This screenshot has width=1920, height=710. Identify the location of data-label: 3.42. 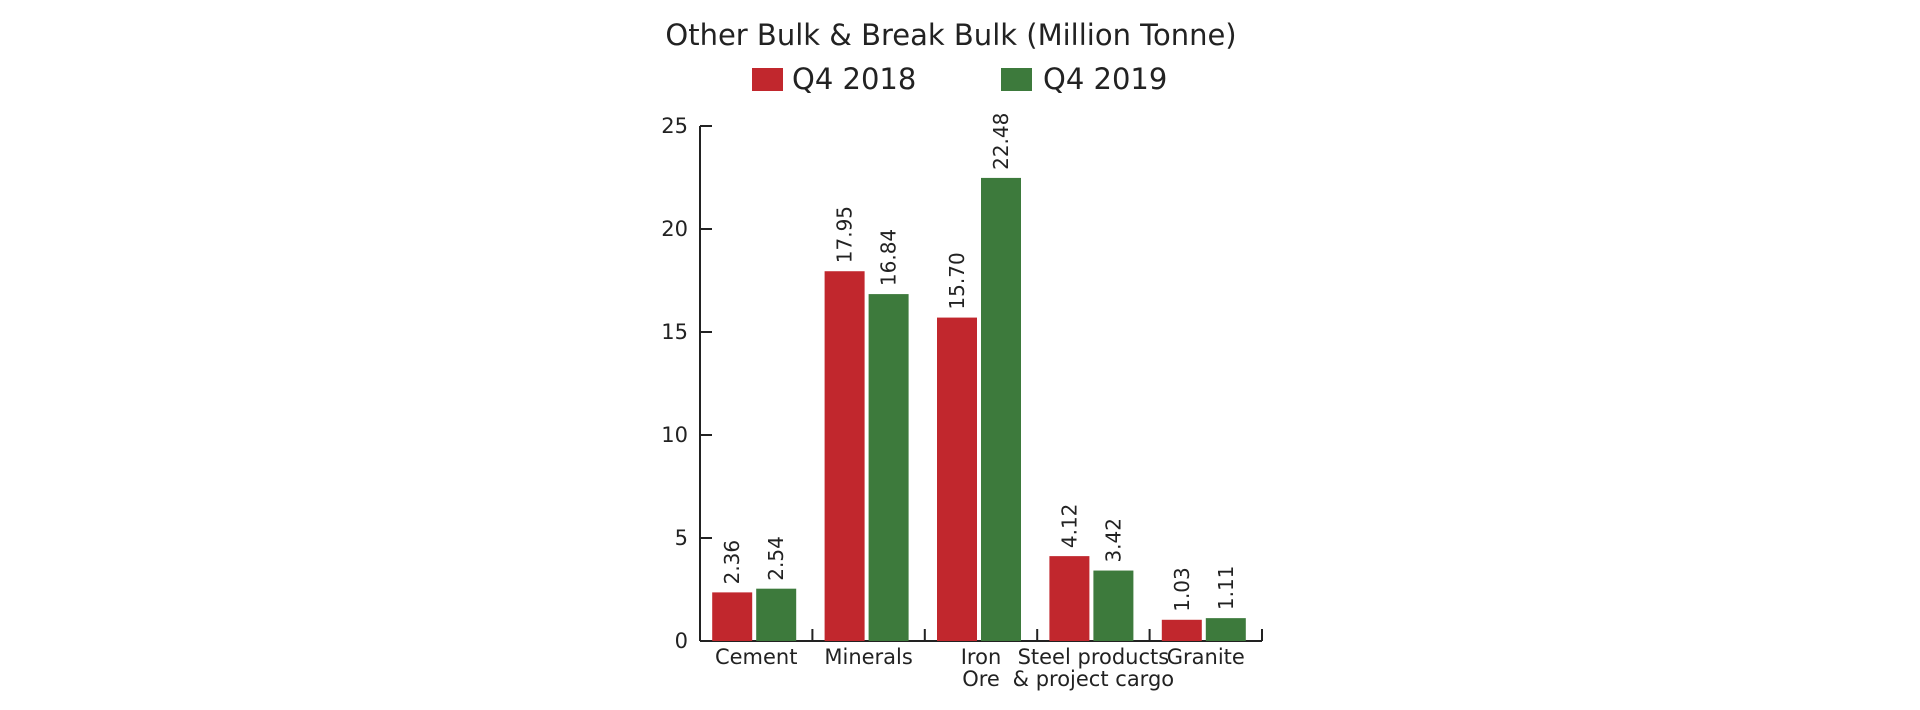
(1113, 540).